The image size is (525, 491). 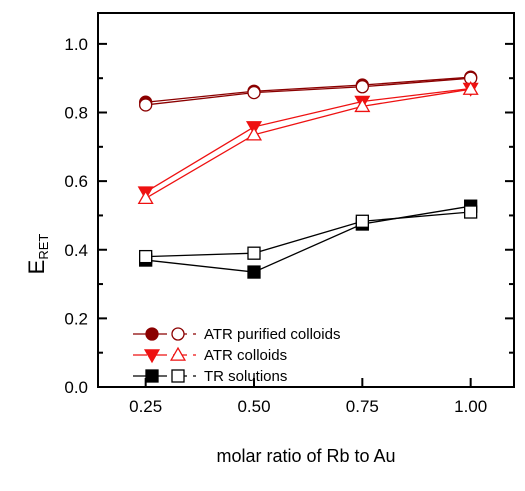 I want to click on x-axis-ticks: 0.25 0.50 0.75 1.00, so click(x=308, y=397).